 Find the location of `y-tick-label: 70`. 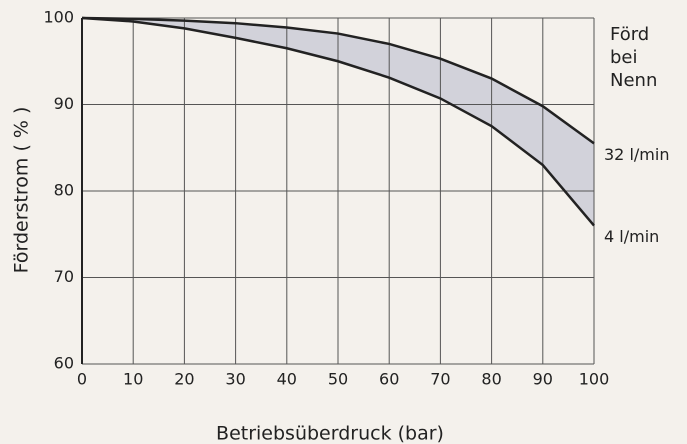

y-tick-label: 70 is located at coordinates (64, 276).